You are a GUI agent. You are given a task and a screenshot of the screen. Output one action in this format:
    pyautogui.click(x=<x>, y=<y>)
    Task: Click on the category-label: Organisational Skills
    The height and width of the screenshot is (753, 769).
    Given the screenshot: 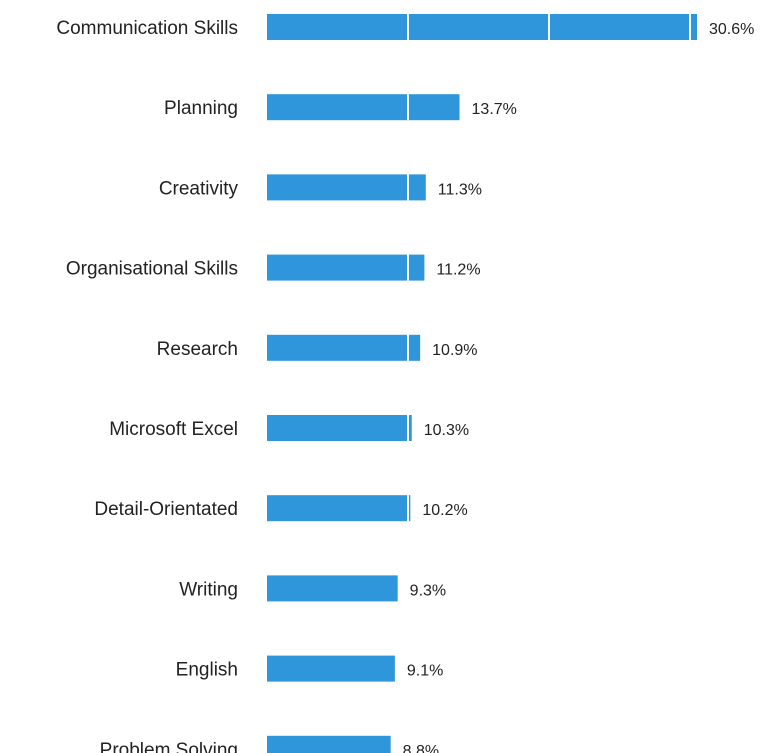 What is the action you would take?
    pyautogui.click(x=152, y=269)
    